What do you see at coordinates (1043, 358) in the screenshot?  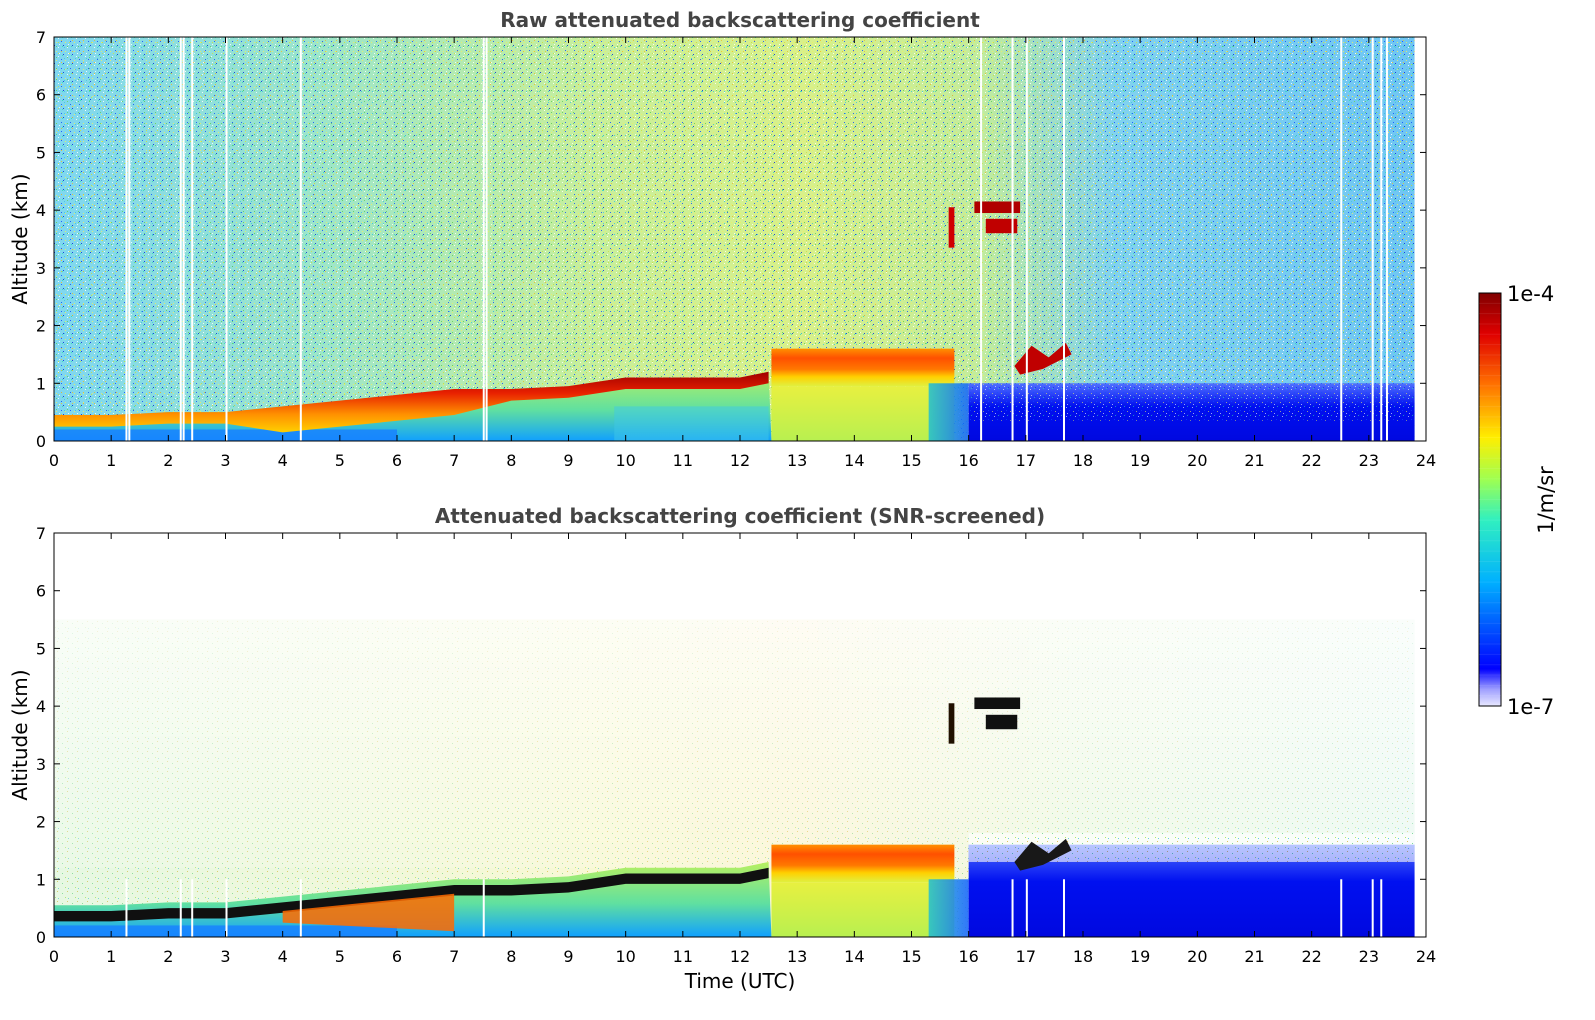 I see `raw-low-cloud` at bounding box center [1043, 358].